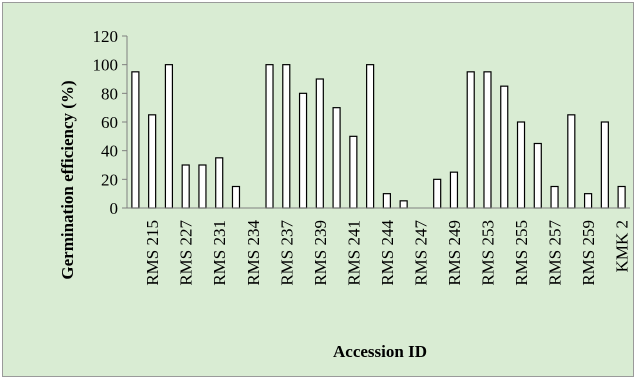 This screenshot has width=638, height=381. Describe the element at coordinates (588, 253) in the screenshot. I see `x-tick-label: RMS 259` at that location.